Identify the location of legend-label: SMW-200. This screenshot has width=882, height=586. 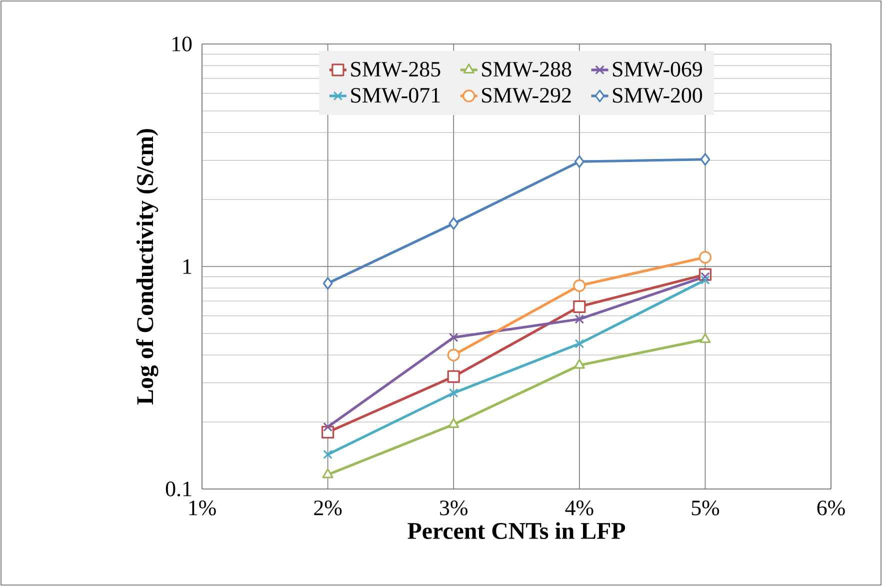
(657, 95).